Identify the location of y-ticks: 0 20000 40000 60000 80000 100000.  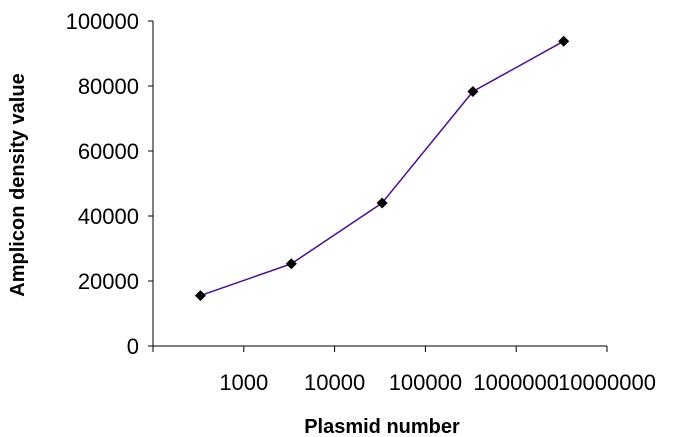
(109, 184).